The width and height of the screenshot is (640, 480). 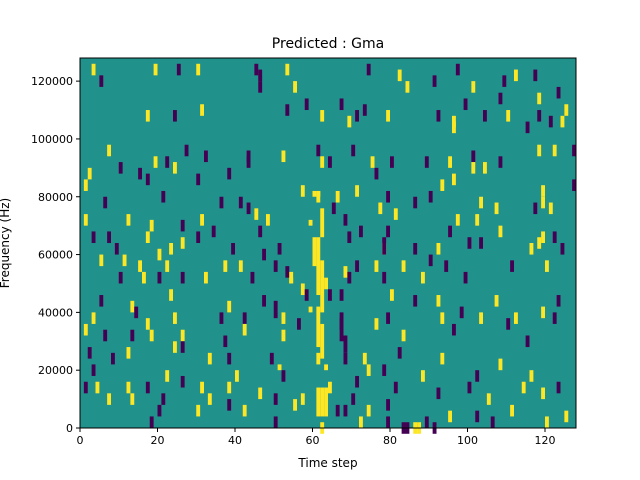 I want to click on y-tick-label: 80000, so click(x=55, y=197).